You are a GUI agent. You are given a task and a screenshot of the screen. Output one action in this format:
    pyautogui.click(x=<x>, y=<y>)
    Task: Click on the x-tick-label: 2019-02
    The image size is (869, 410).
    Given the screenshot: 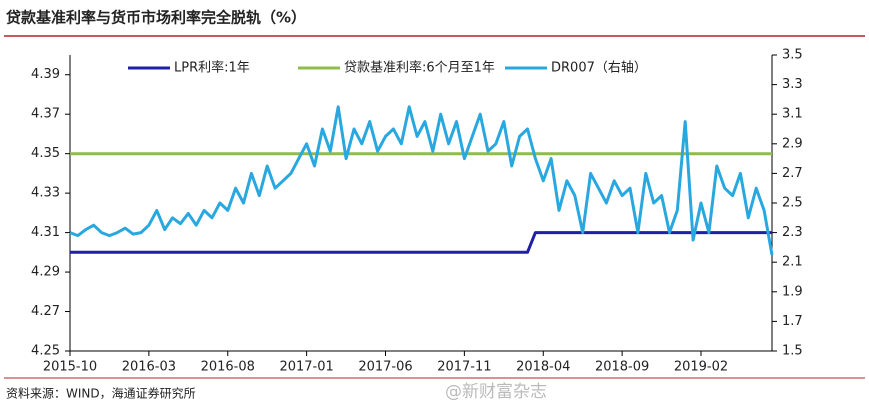 What is the action you would take?
    pyautogui.click(x=701, y=367)
    